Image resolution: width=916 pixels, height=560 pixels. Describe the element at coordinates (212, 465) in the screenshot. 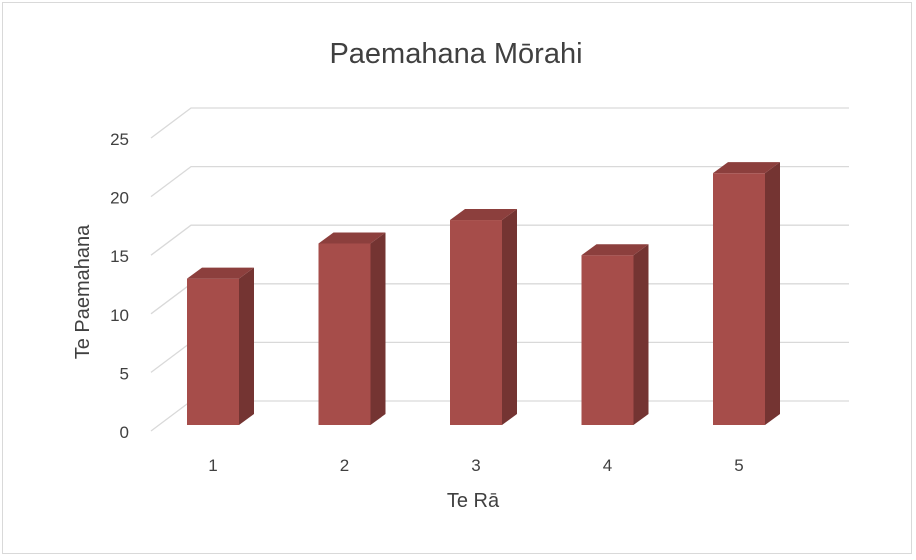

I see `x-tick-label-1: 1` at that location.